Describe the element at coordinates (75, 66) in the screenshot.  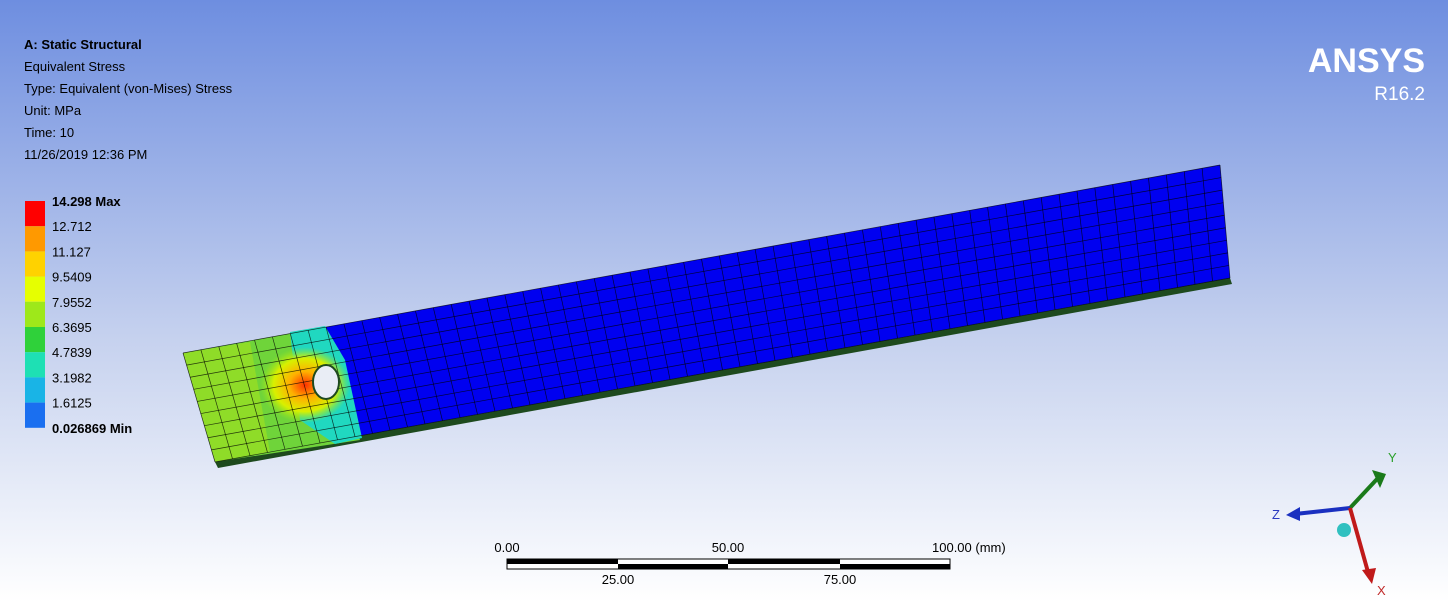
I see `header-line: Equivalent Stress` at that location.